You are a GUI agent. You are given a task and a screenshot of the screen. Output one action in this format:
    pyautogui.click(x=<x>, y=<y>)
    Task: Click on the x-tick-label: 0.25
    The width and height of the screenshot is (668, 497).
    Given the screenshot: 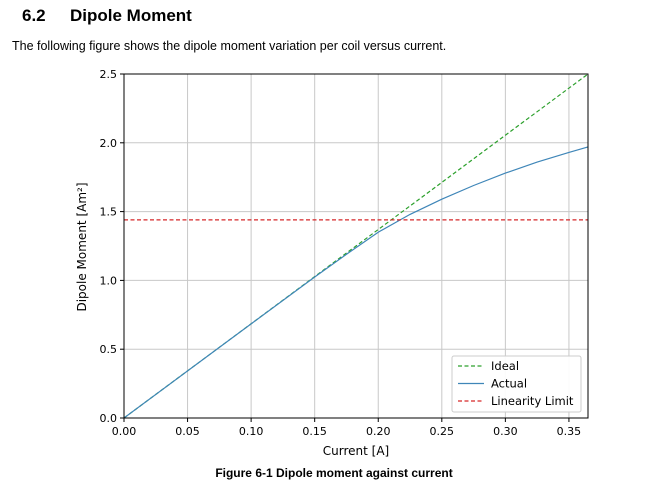 What is the action you would take?
    pyautogui.click(x=442, y=431)
    